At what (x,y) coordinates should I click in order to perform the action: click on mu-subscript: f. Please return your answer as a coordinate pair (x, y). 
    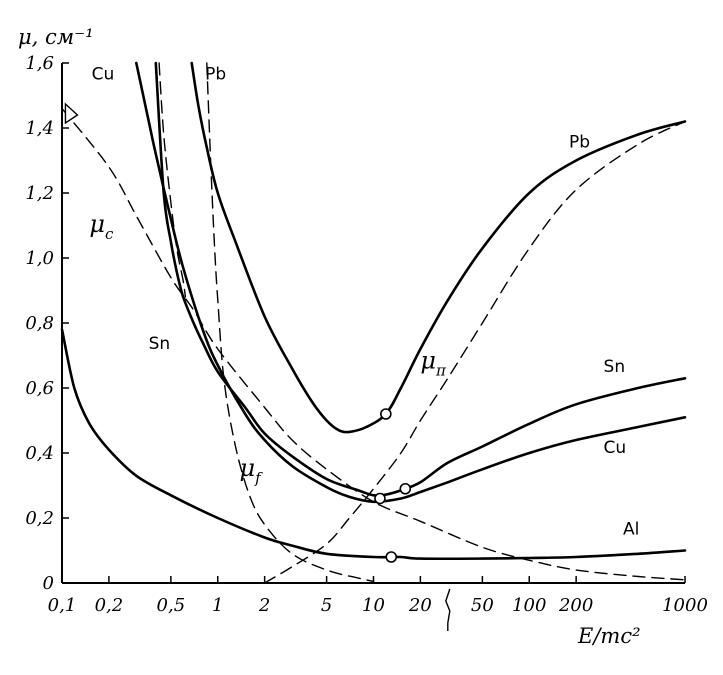
    Looking at the image, I should click on (258, 478).